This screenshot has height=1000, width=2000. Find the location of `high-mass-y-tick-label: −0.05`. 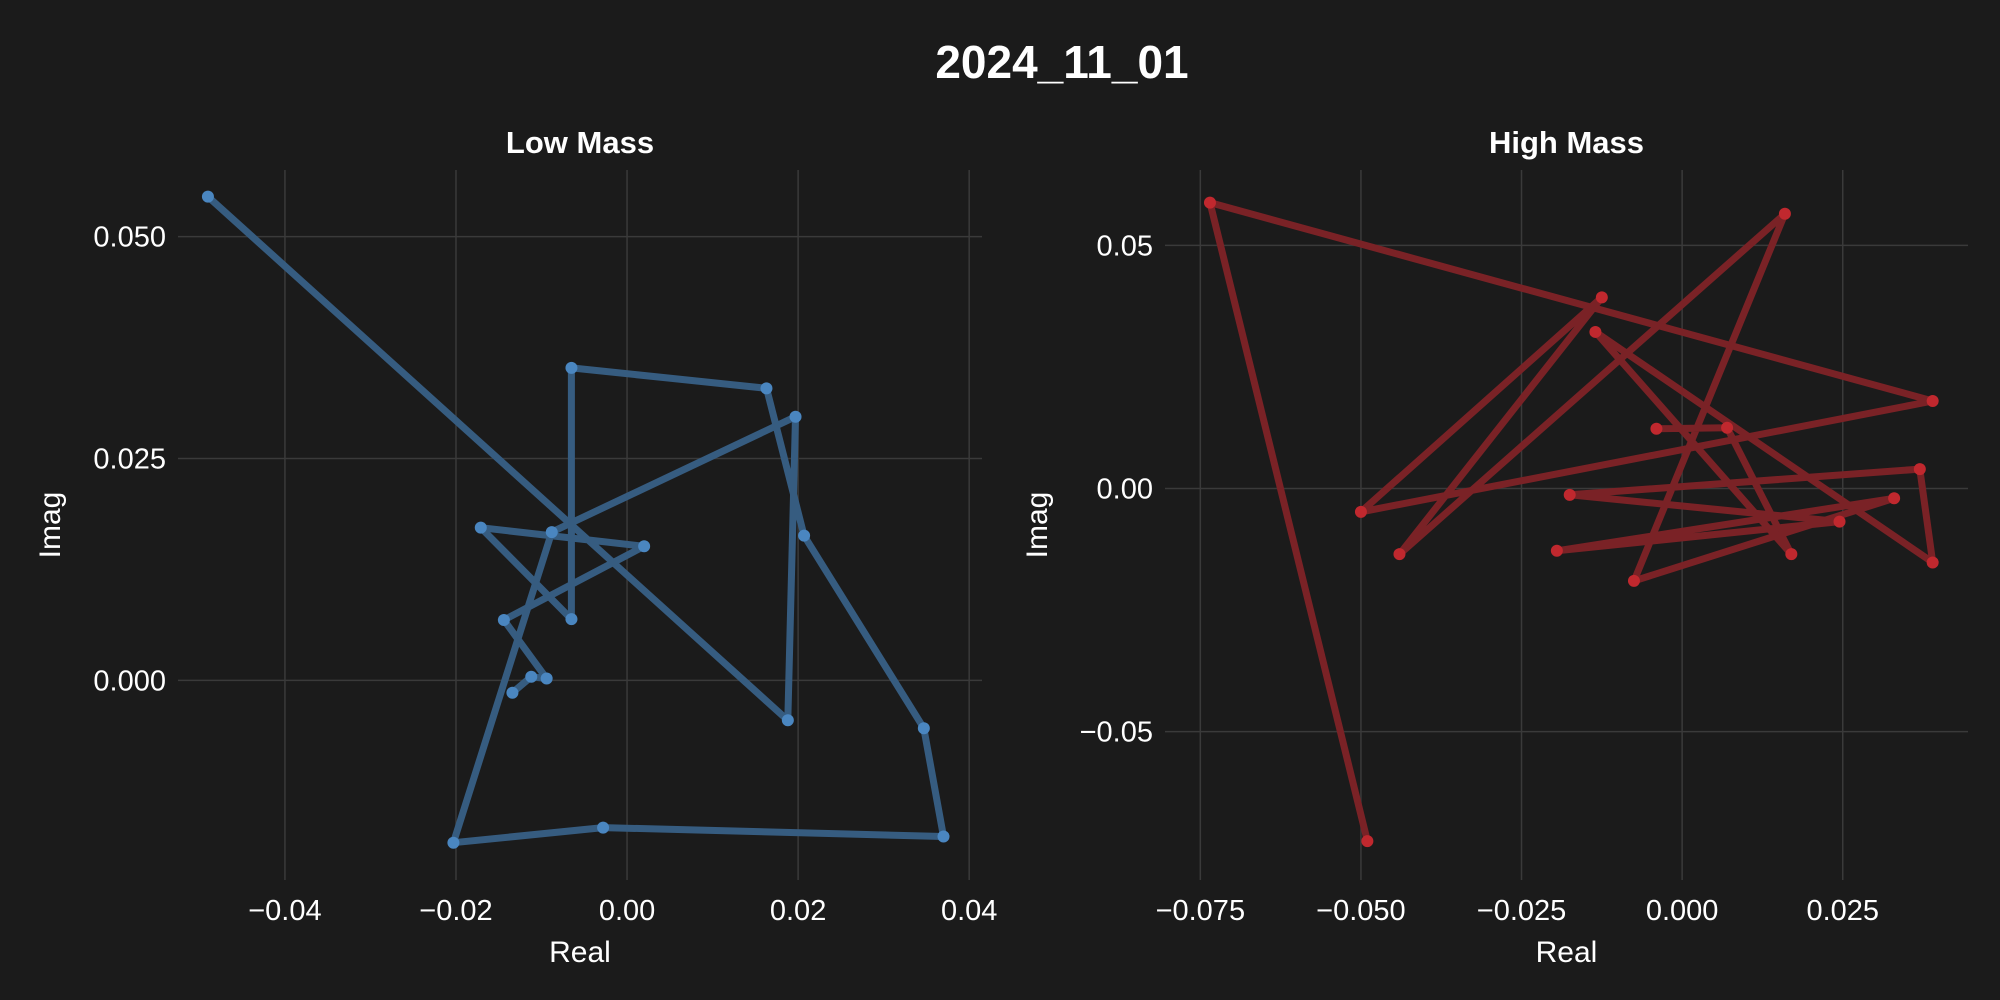

high-mass-y-tick-label: −0.05 is located at coordinates (1116, 733).